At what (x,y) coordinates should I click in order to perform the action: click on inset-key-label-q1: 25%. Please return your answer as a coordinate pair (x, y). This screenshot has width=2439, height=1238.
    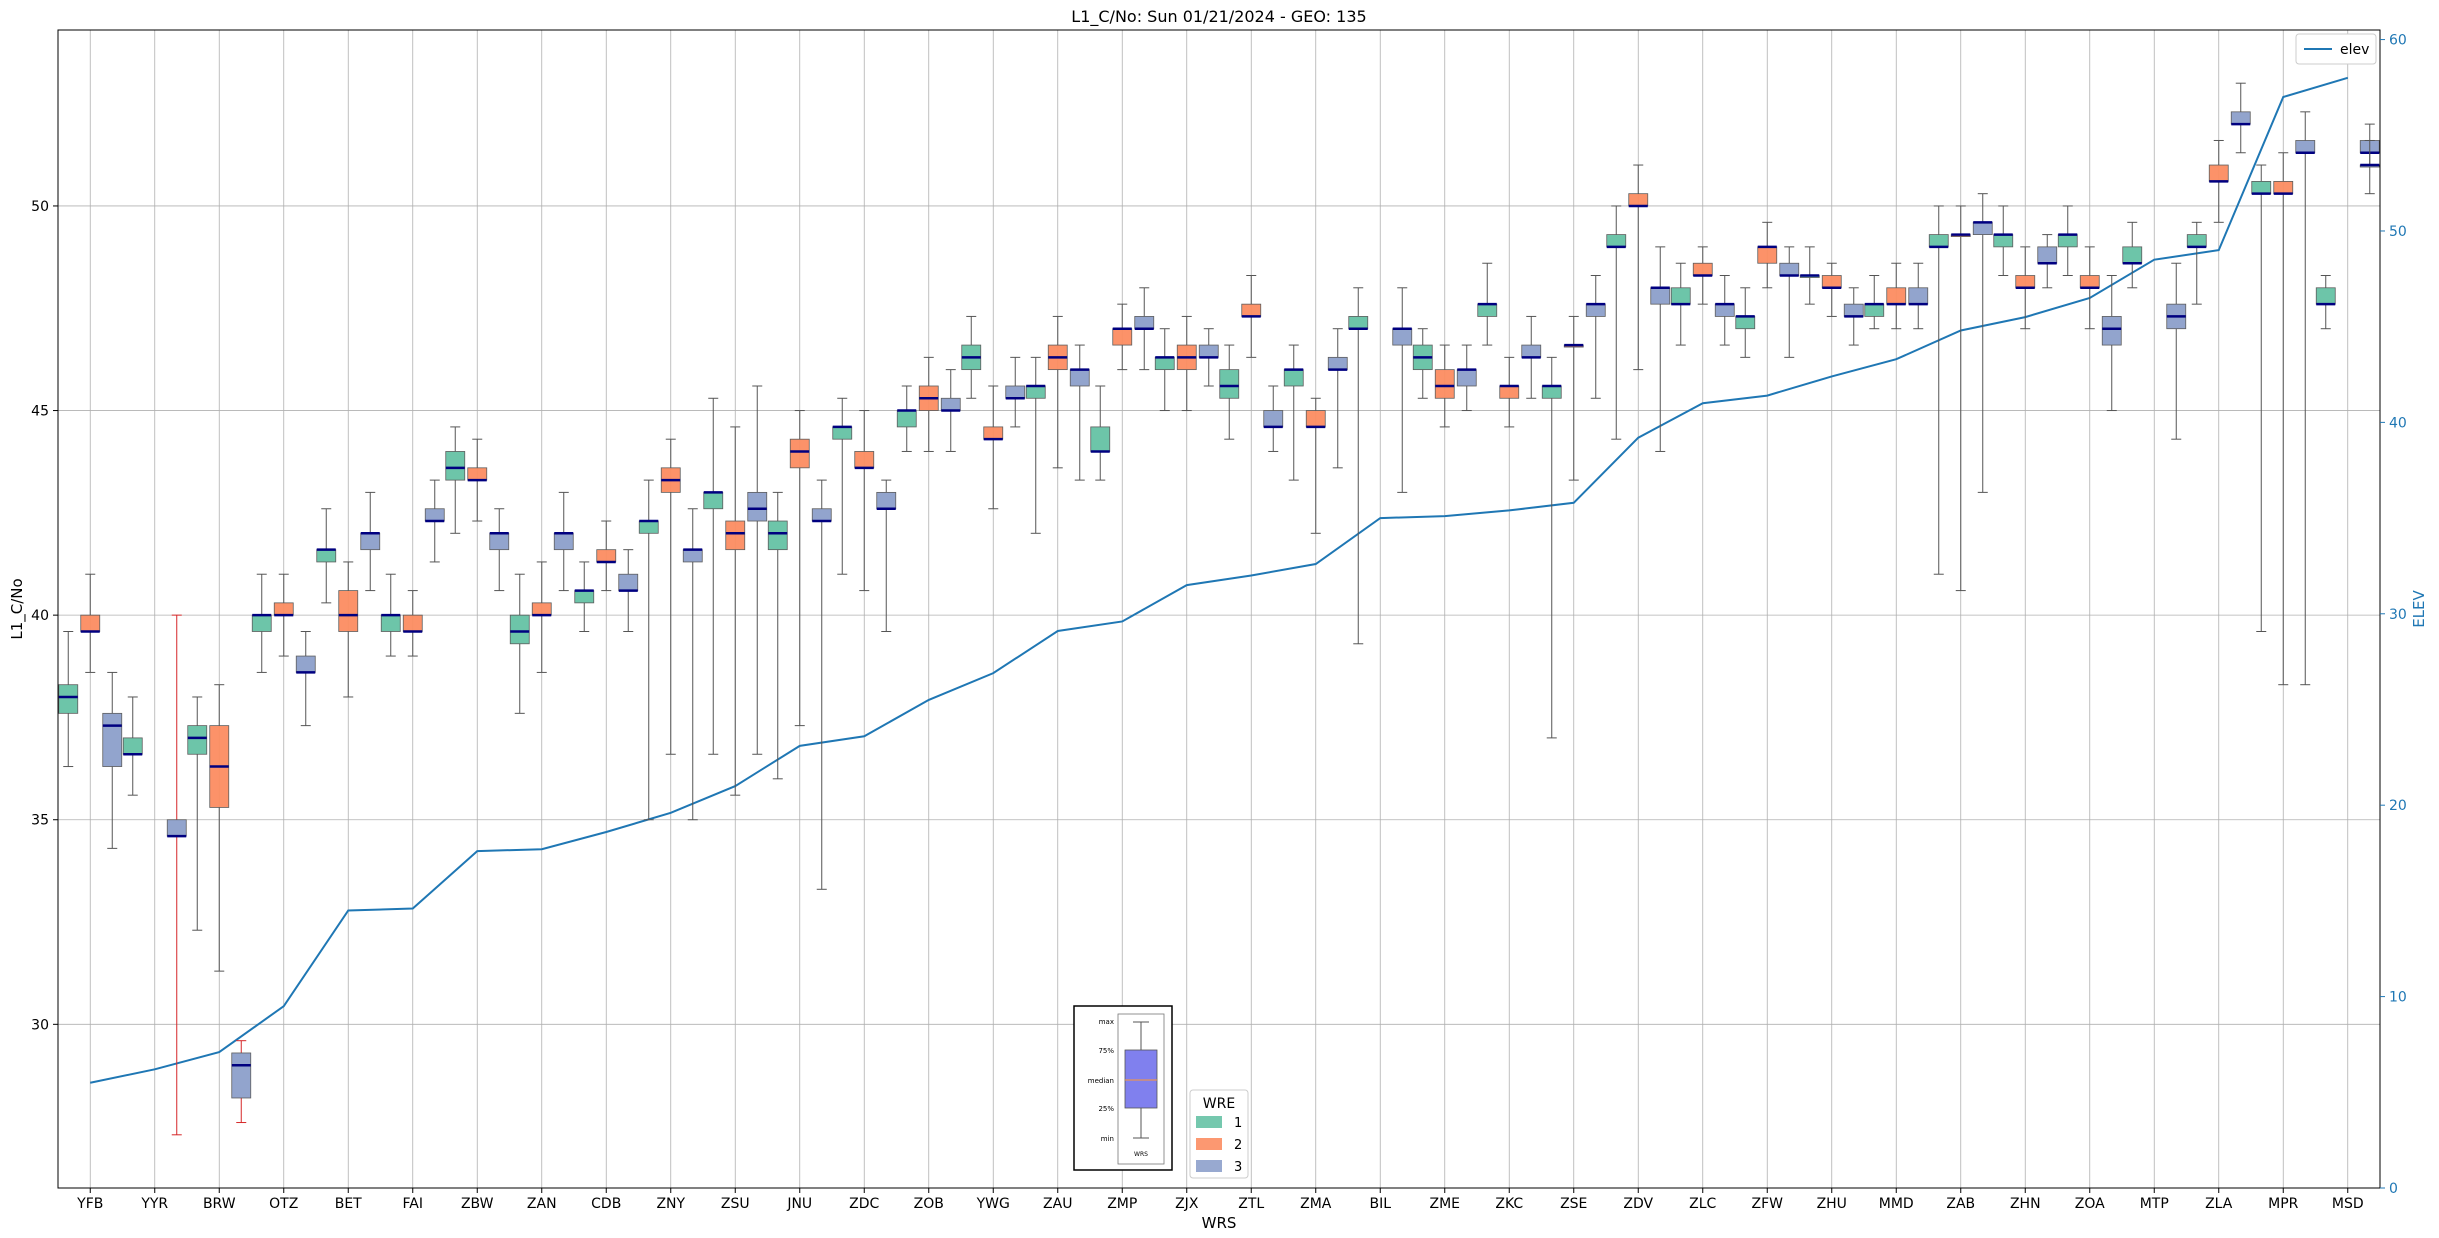
    Looking at the image, I should click on (1106, 1109).